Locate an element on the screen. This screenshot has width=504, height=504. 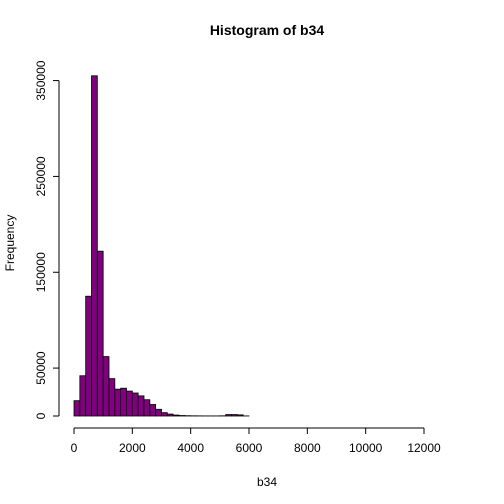
y-tick-label: 350000 is located at coordinates (41, 80).